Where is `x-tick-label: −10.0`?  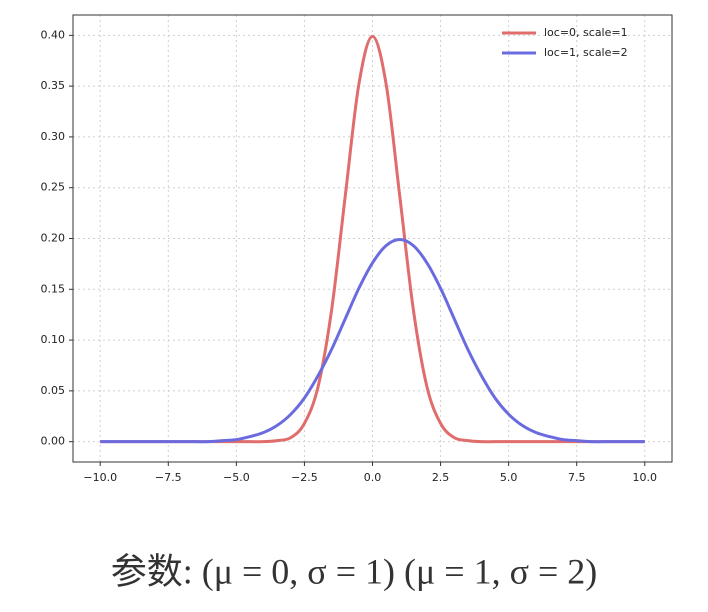 x-tick-label: −10.0 is located at coordinates (100, 477).